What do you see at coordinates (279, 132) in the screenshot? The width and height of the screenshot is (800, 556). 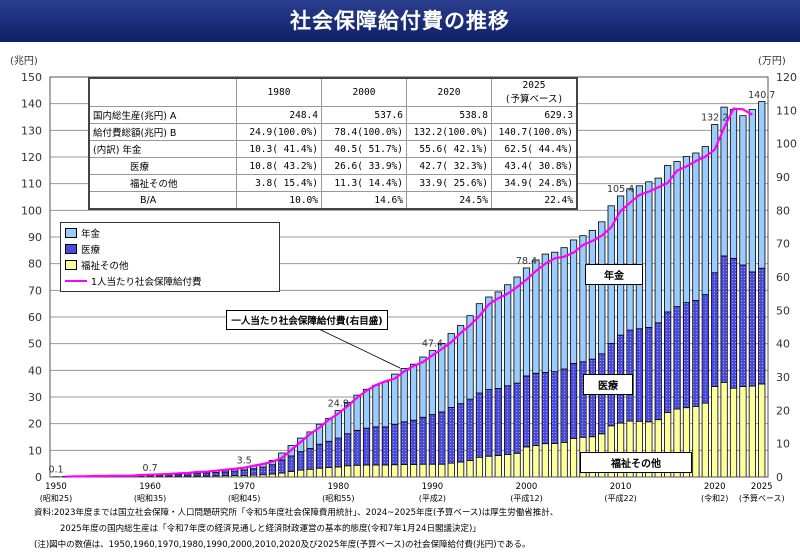 I see `table-cell: 24.9(100.0%)` at bounding box center [279, 132].